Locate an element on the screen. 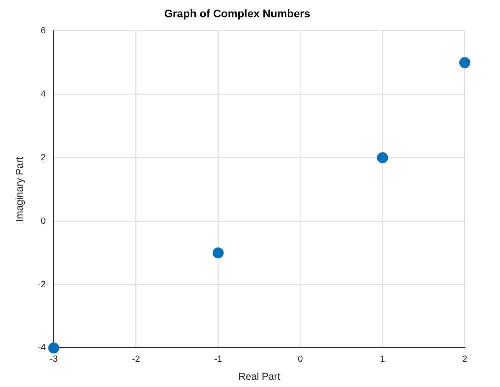 This screenshot has width=500, height=387. y-tick-label: 2 is located at coordinates (43, 157).